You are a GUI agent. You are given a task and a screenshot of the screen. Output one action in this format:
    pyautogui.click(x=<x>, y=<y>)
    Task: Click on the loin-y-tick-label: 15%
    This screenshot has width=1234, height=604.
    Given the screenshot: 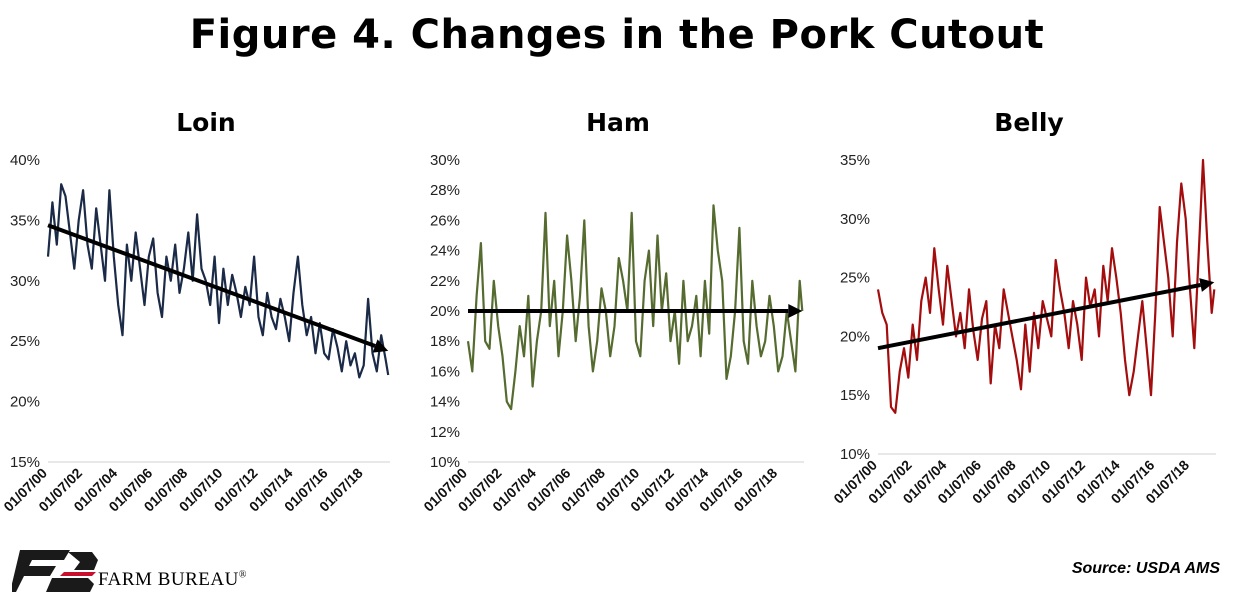 What is the action you would take?
    pyautogui.click(x=25, y=462)
    